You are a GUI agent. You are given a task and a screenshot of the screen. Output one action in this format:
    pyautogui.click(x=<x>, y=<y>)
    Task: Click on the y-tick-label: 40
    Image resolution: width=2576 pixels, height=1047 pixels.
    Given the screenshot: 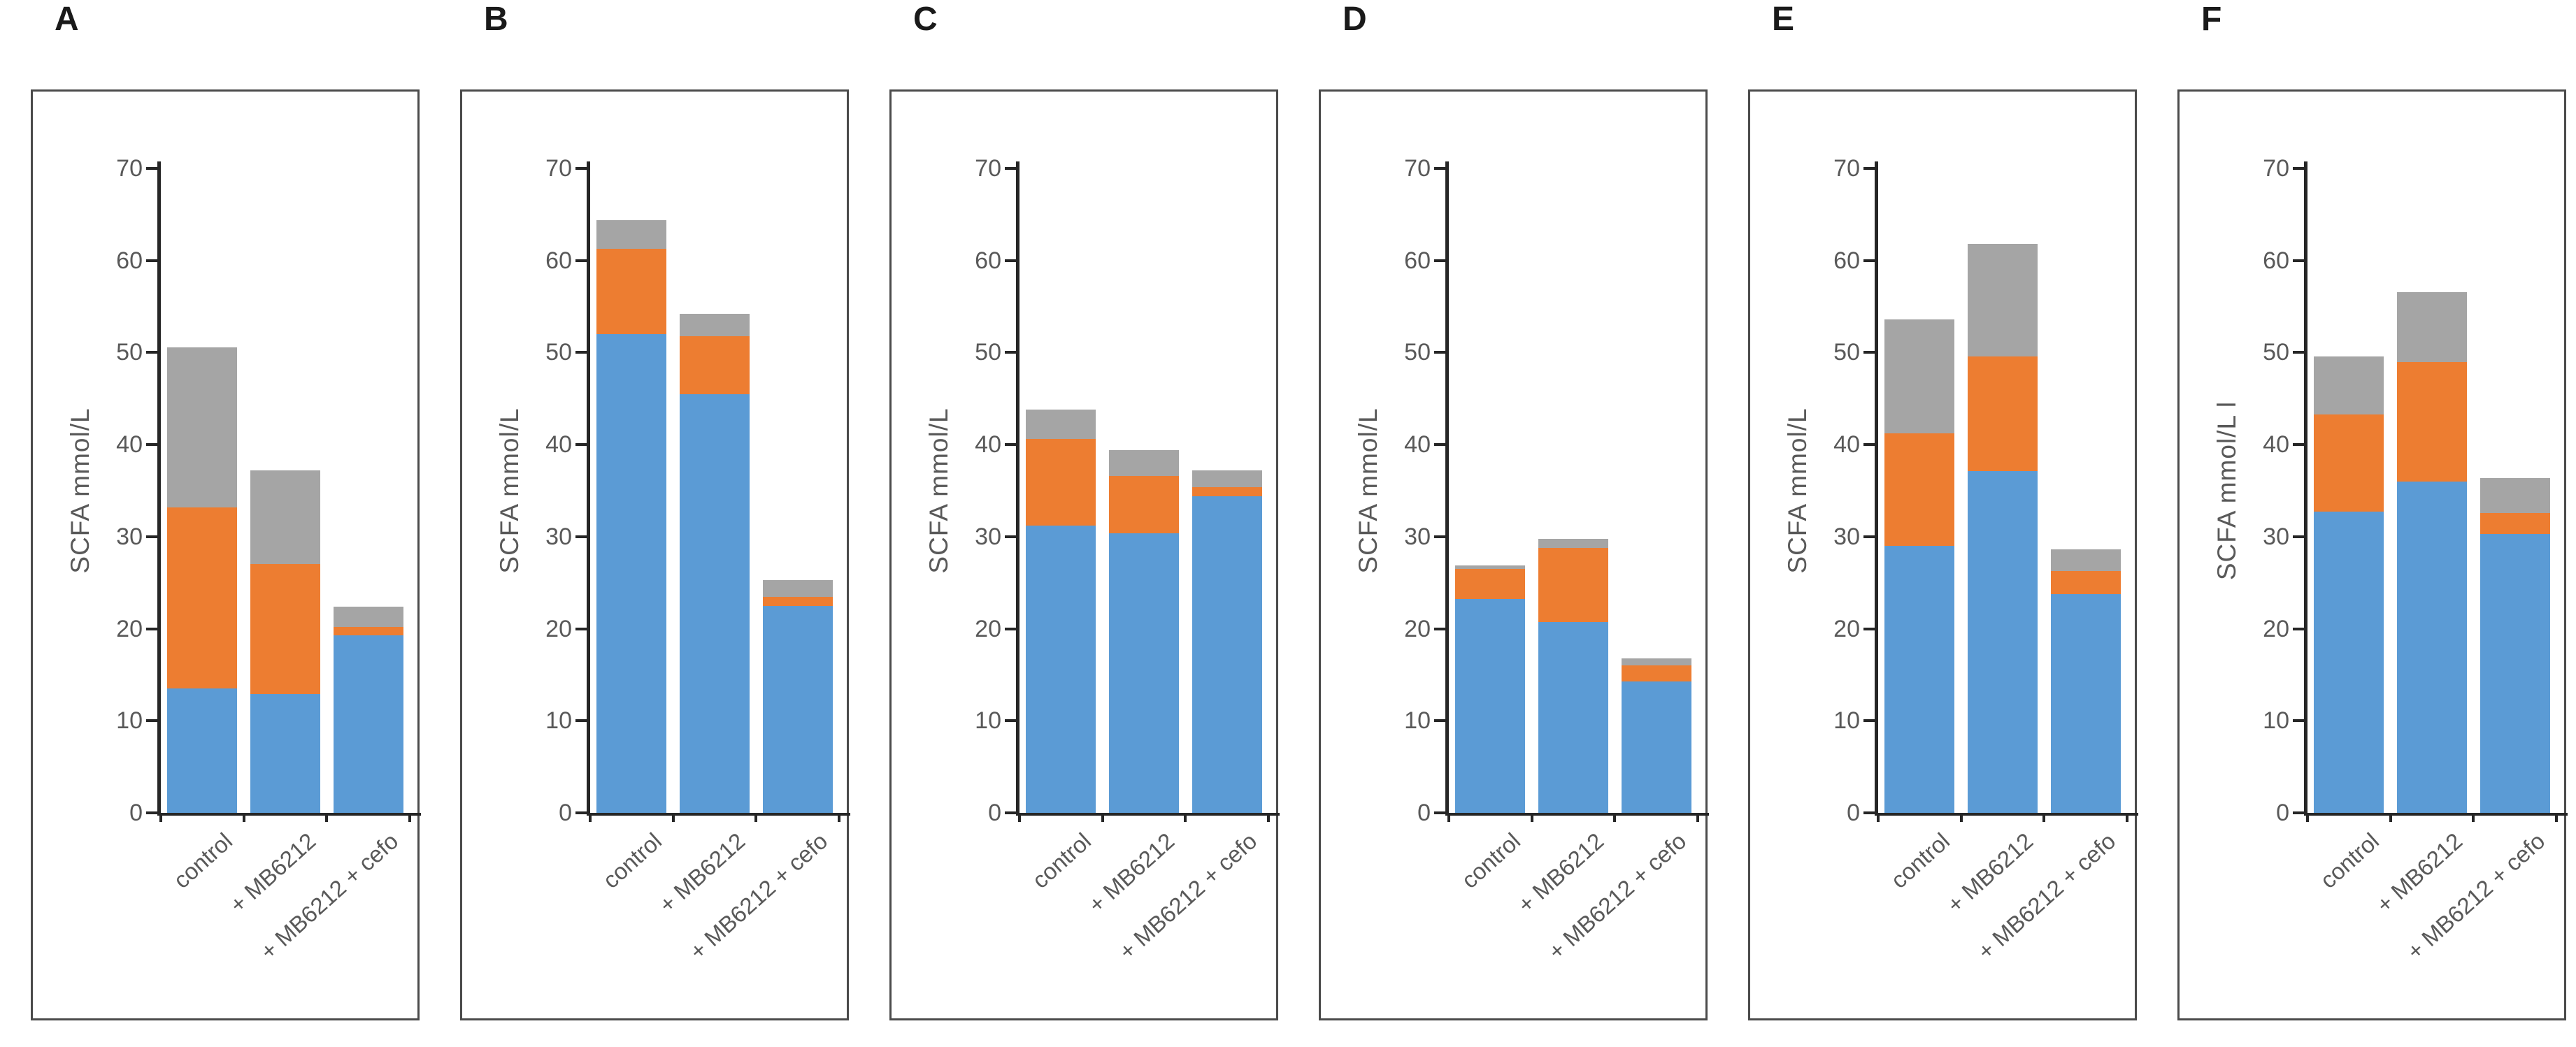 What is the action you would take?
    pyautogui.click(x=988, y=445)
    